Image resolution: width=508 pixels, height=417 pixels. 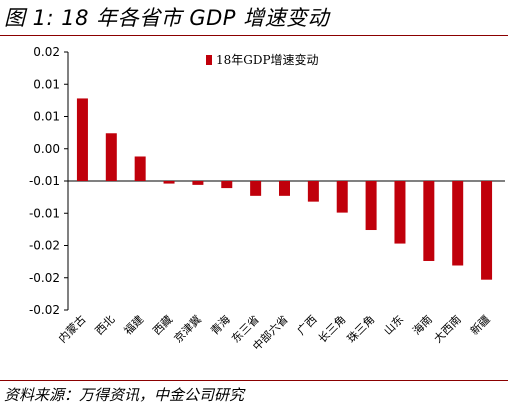 I want to click on source-rule, so click(x=254, y=380).